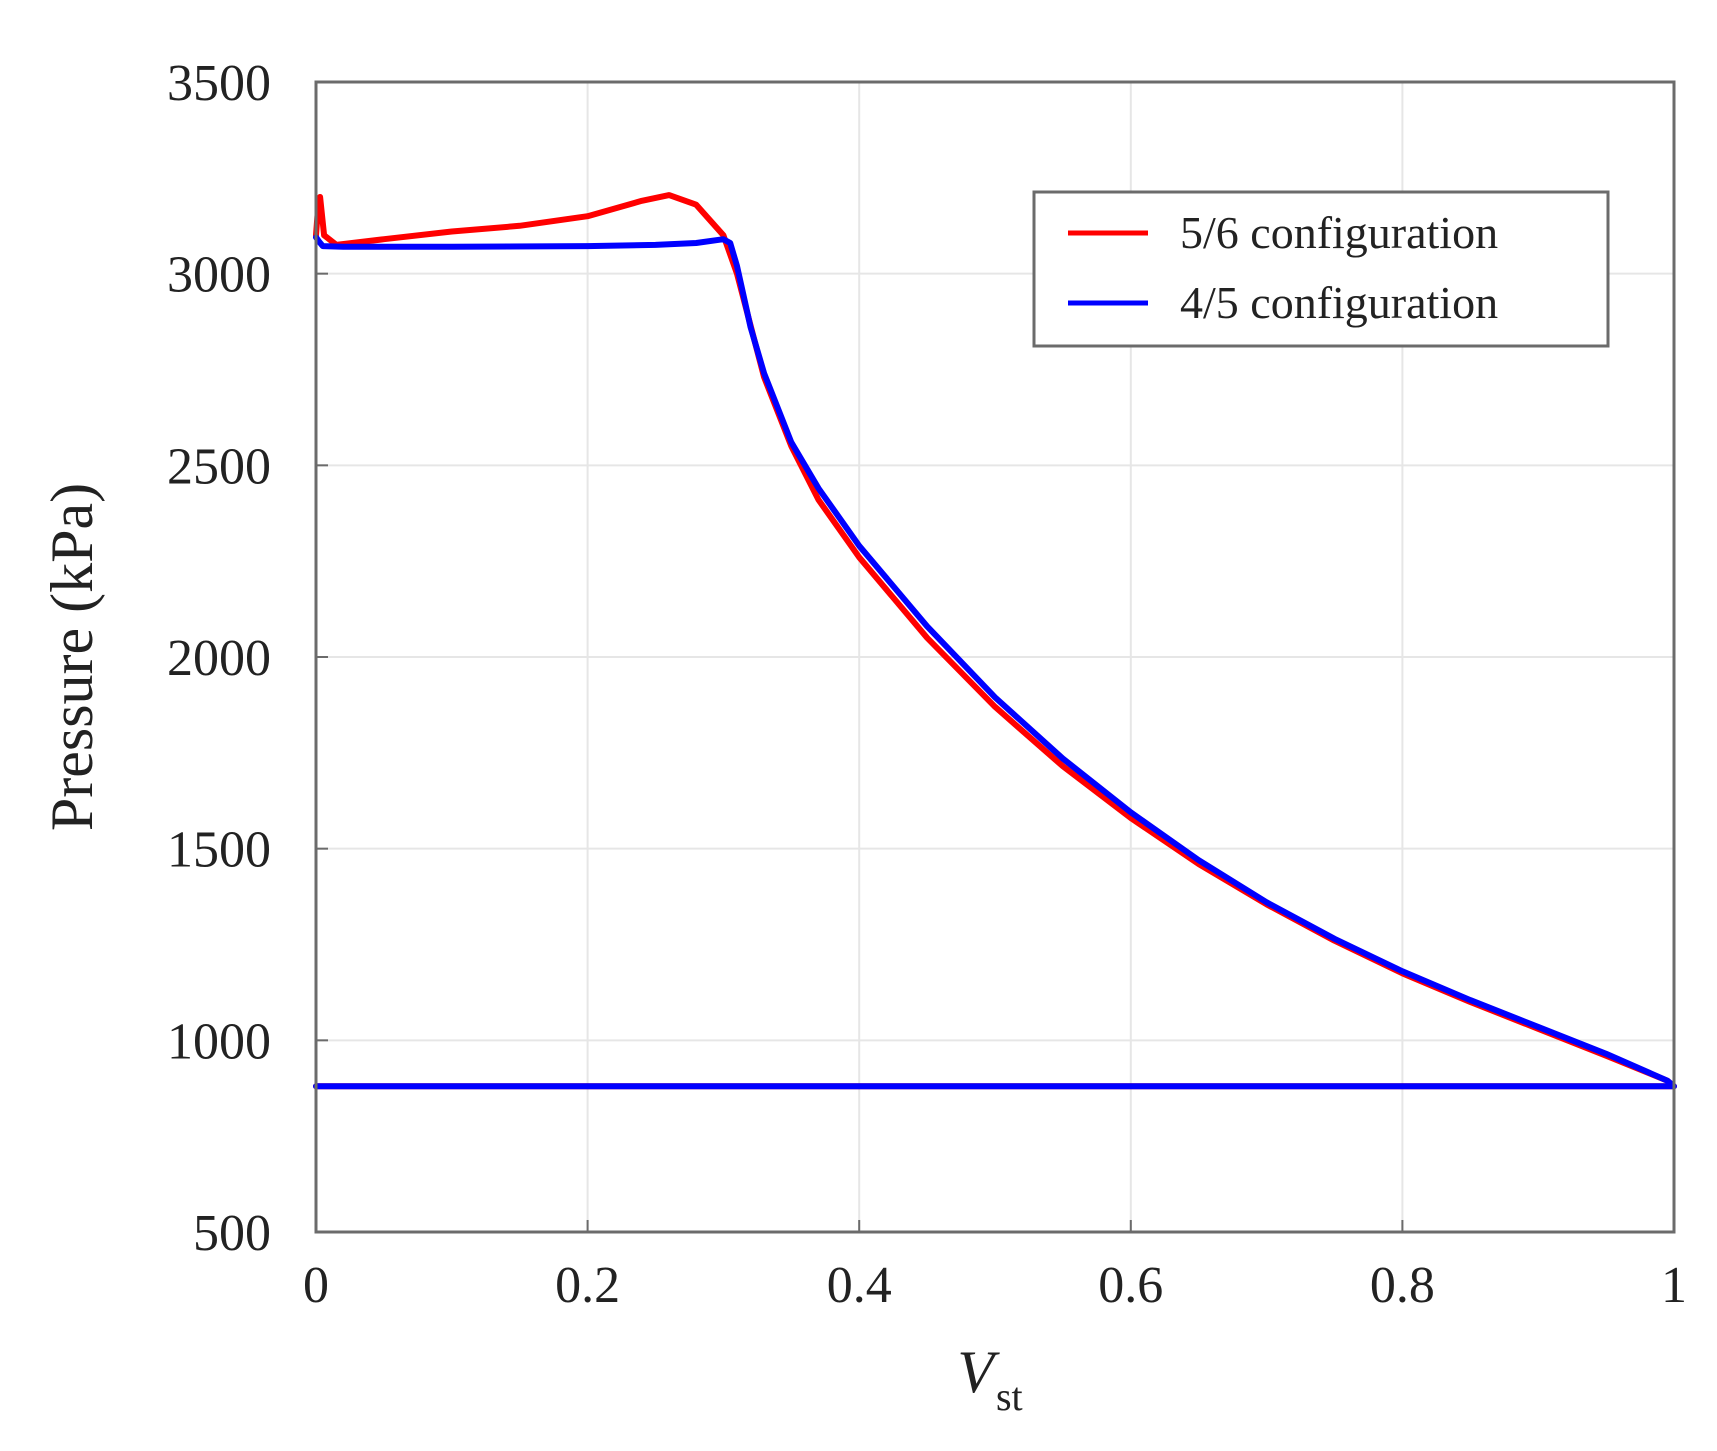  I want to click on x-tick-label-5: 1, so click(1674, 1285).